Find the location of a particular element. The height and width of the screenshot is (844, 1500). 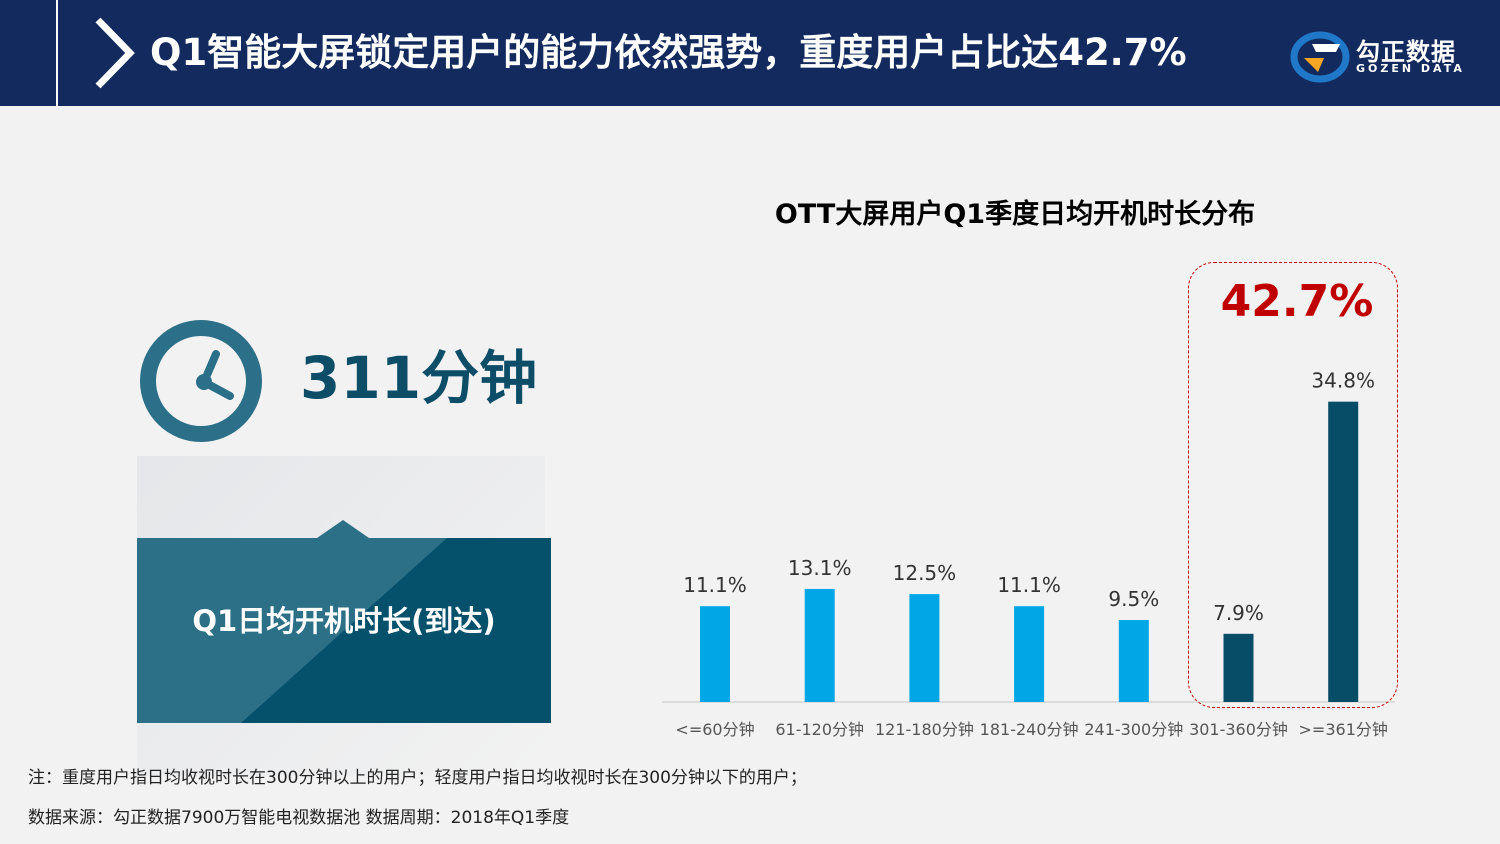

bar-value-label: 34.8% is located at coordinates (1343, 381).